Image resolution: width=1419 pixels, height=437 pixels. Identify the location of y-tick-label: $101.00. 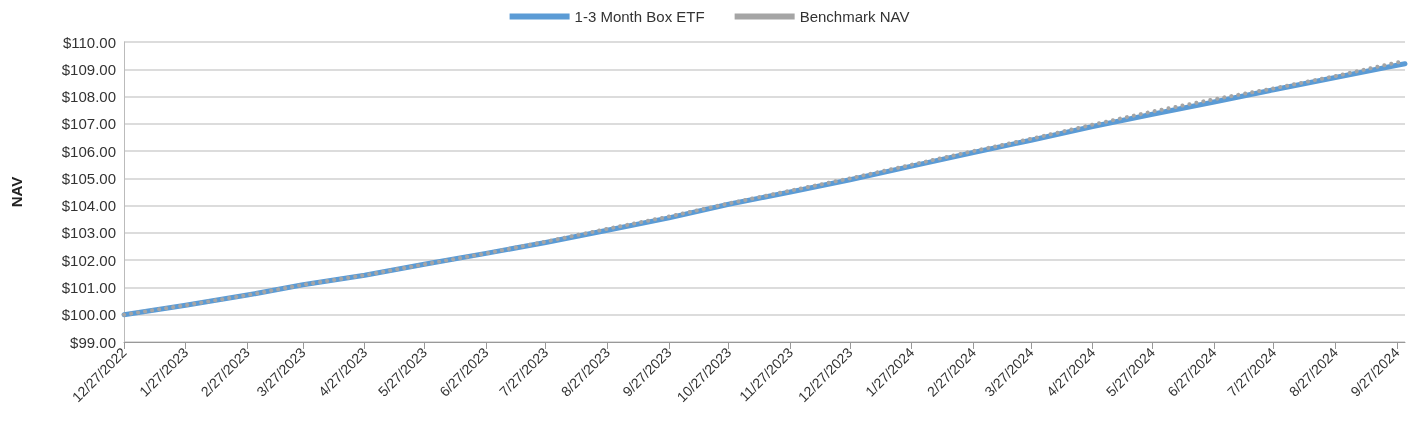
(88, 287).